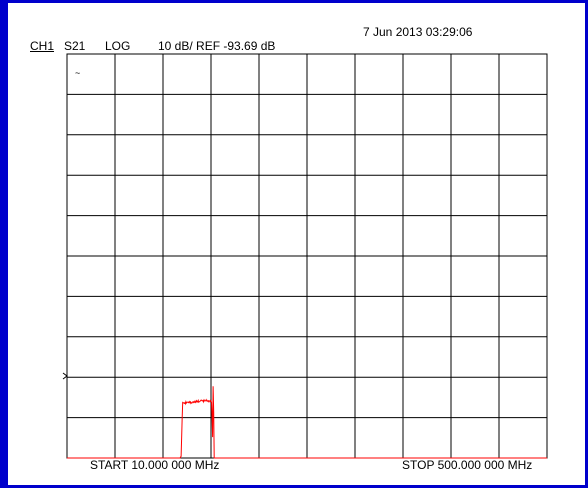 The height and width of the screenshot is (488, 588). Describe the element at coordinates (118, 46) in the screenshot. I see `format-label: LOG` at that location.